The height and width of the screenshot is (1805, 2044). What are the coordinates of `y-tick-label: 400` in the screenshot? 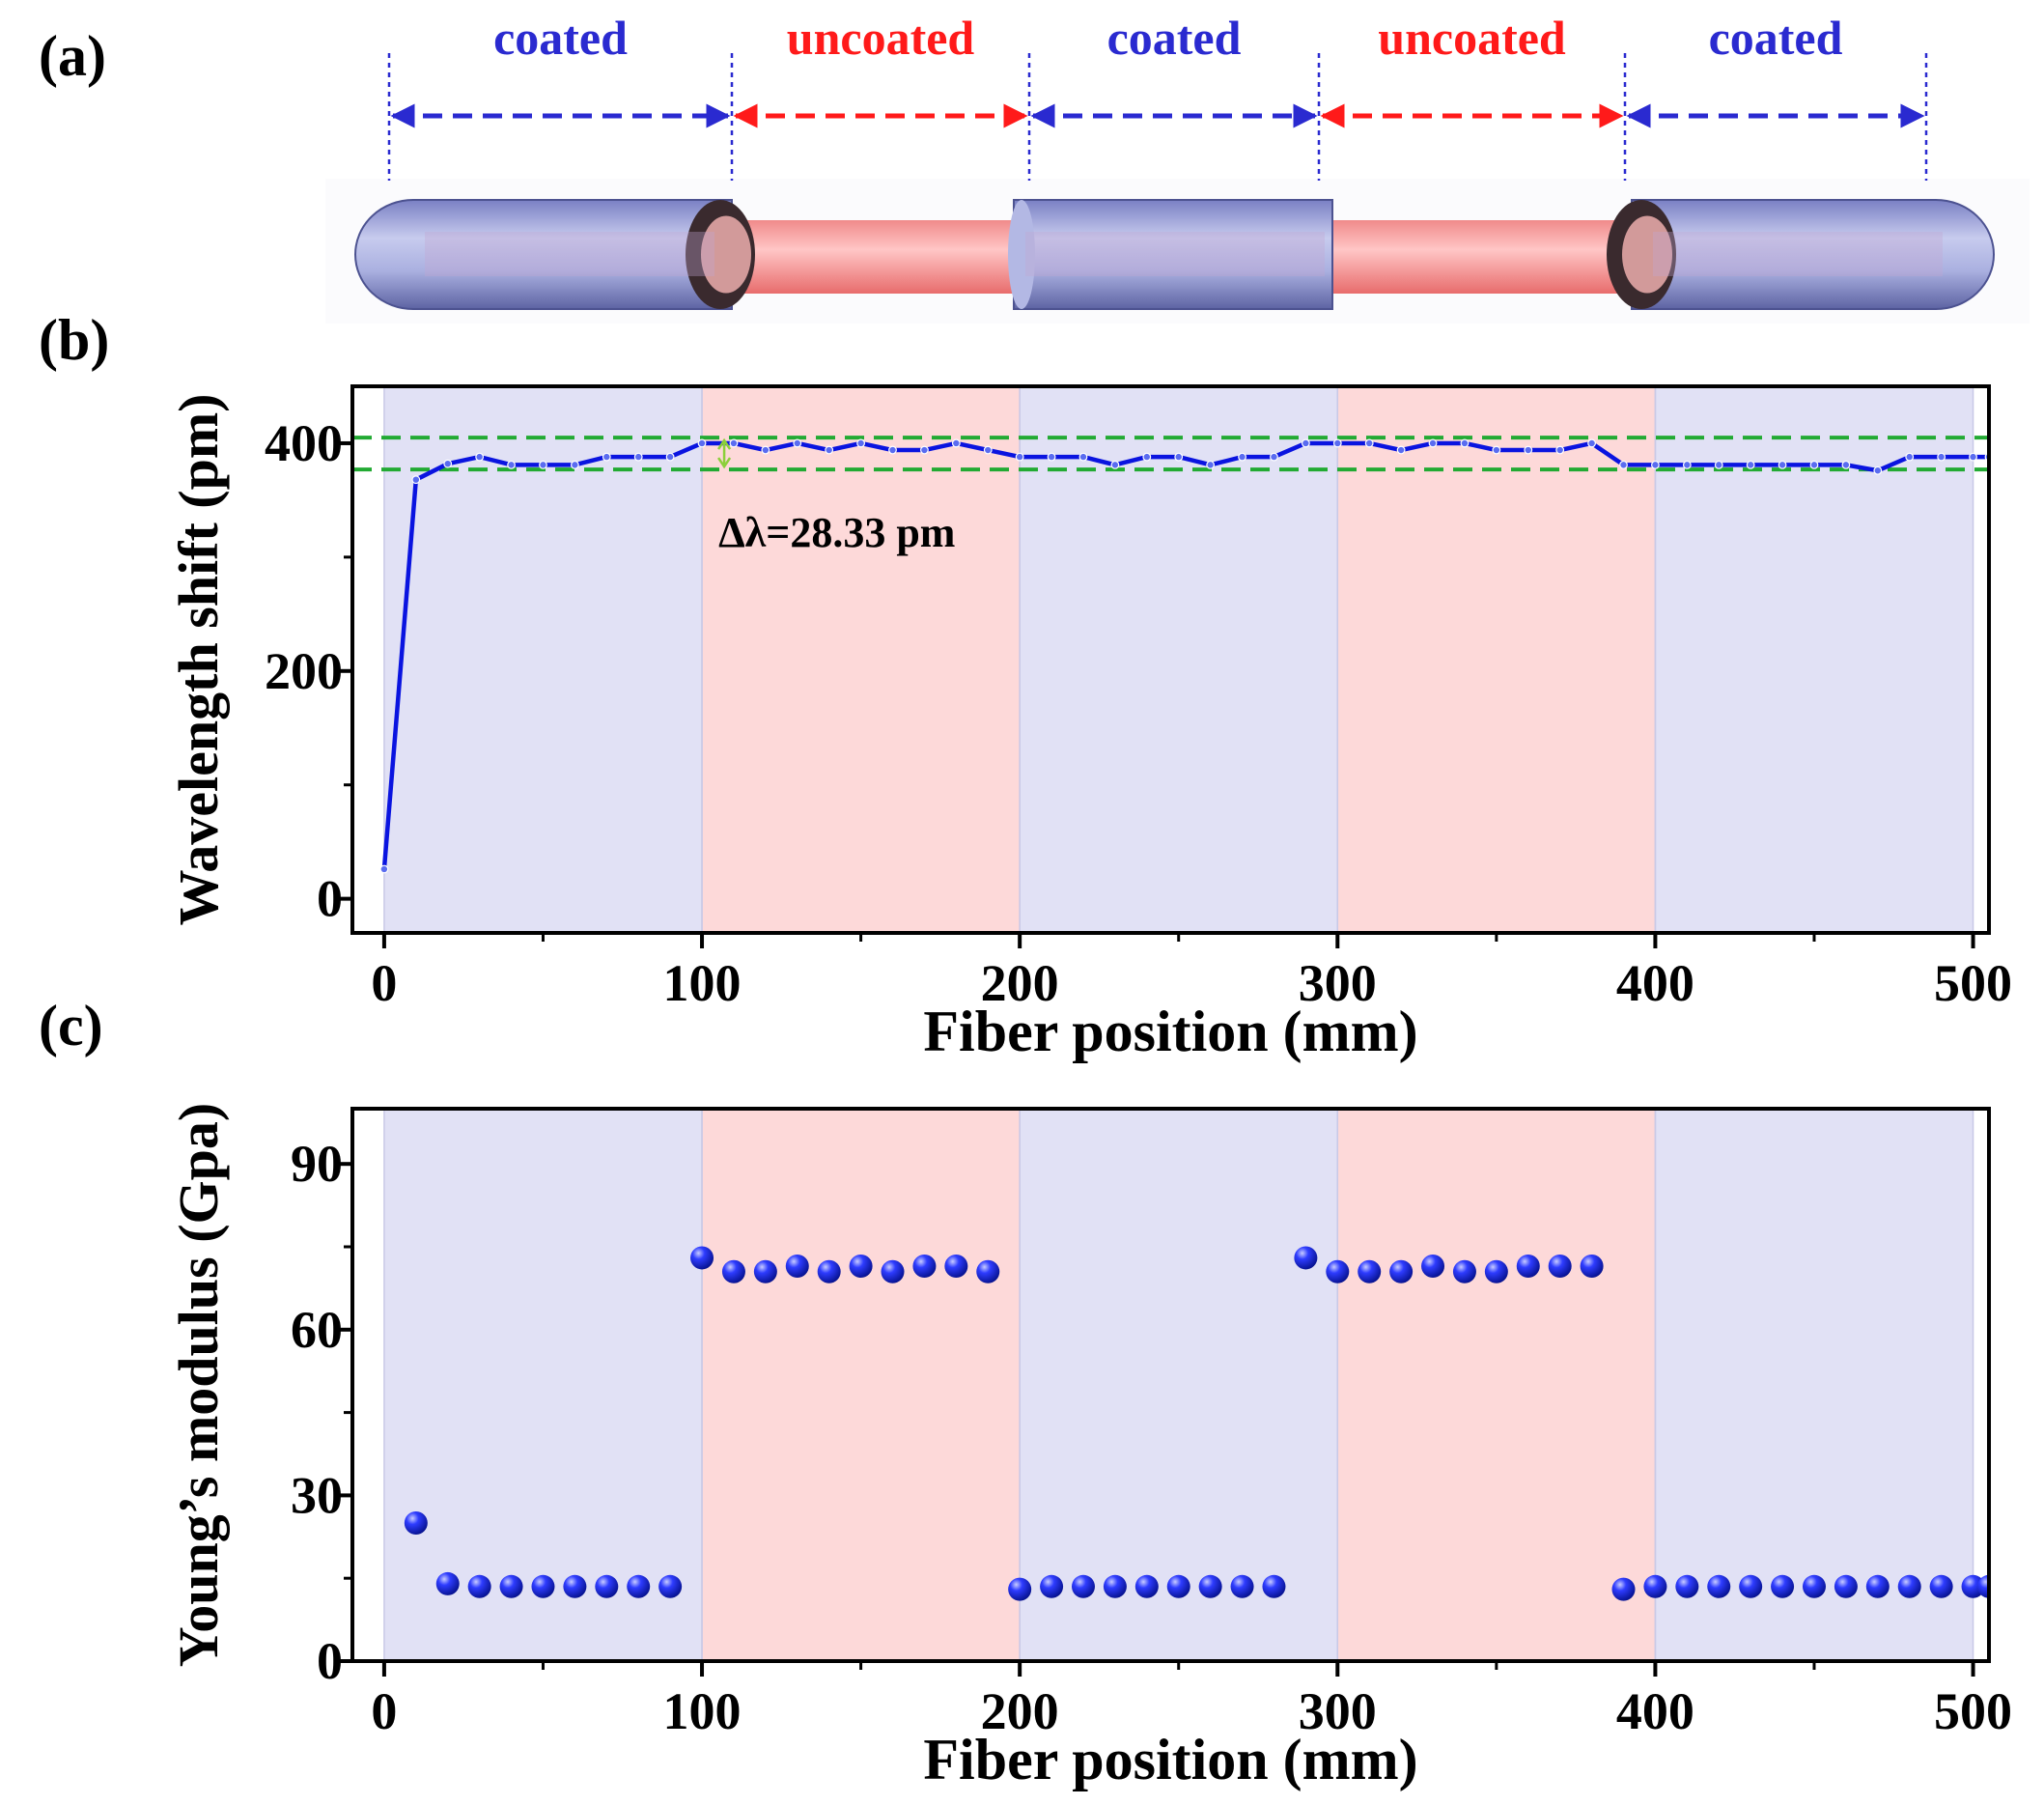 It's located at (304, 443).